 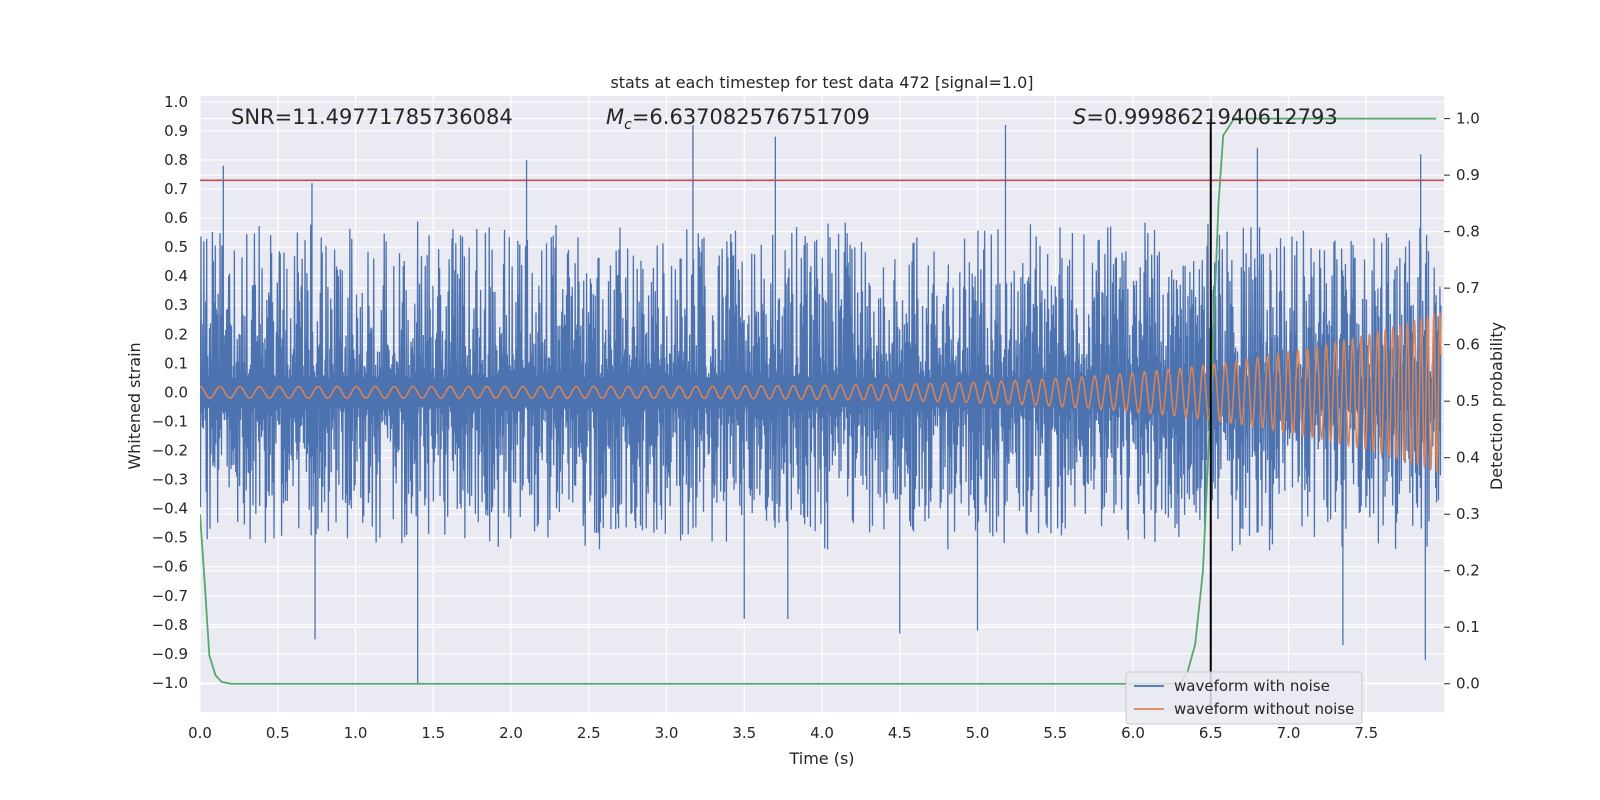 I want to click on x-tick-label: 0.0, so click(x=200, y=733).